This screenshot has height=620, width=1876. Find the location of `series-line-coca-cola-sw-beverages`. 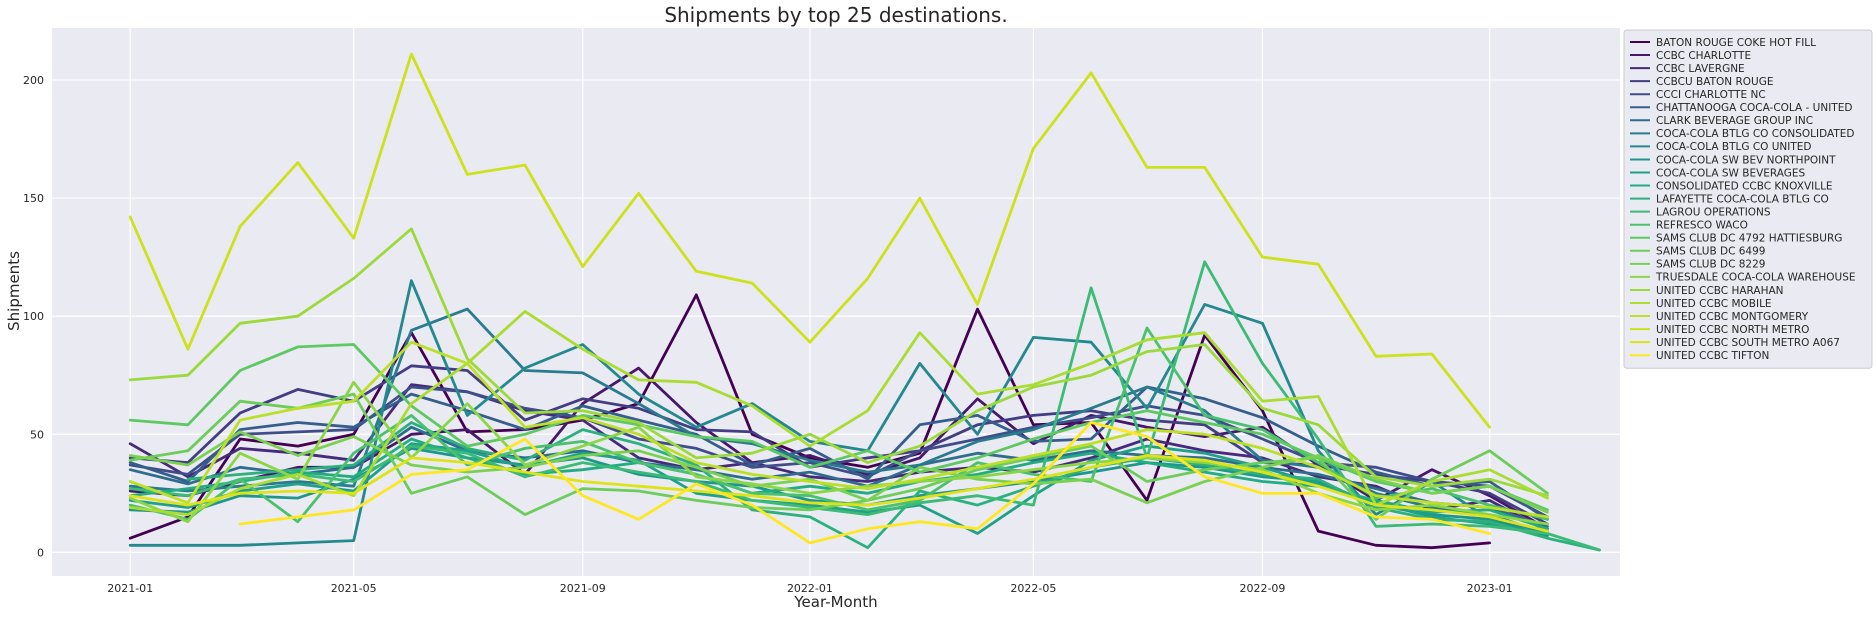

series-line-coca-cola-sw-beverages is located at coordinates (838, 488).